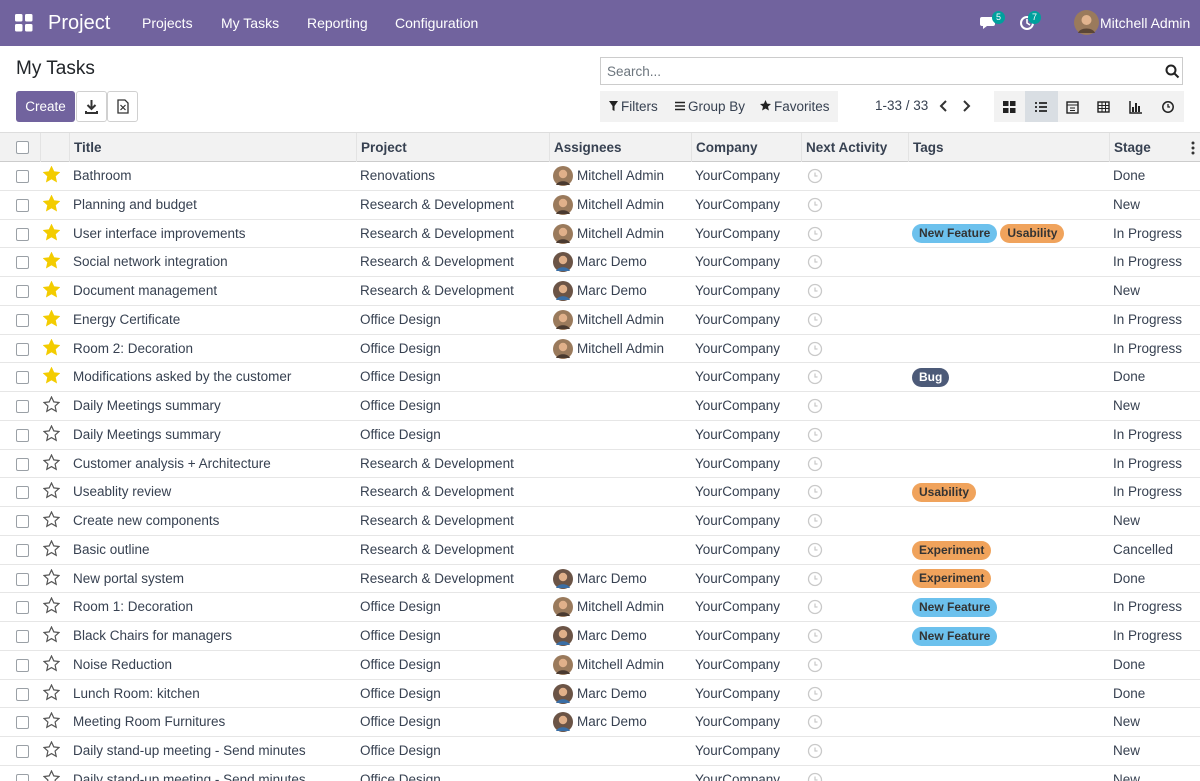 This screenshot has width=1200, height=781. I want to click on user-avatar, so click(1086, 22).